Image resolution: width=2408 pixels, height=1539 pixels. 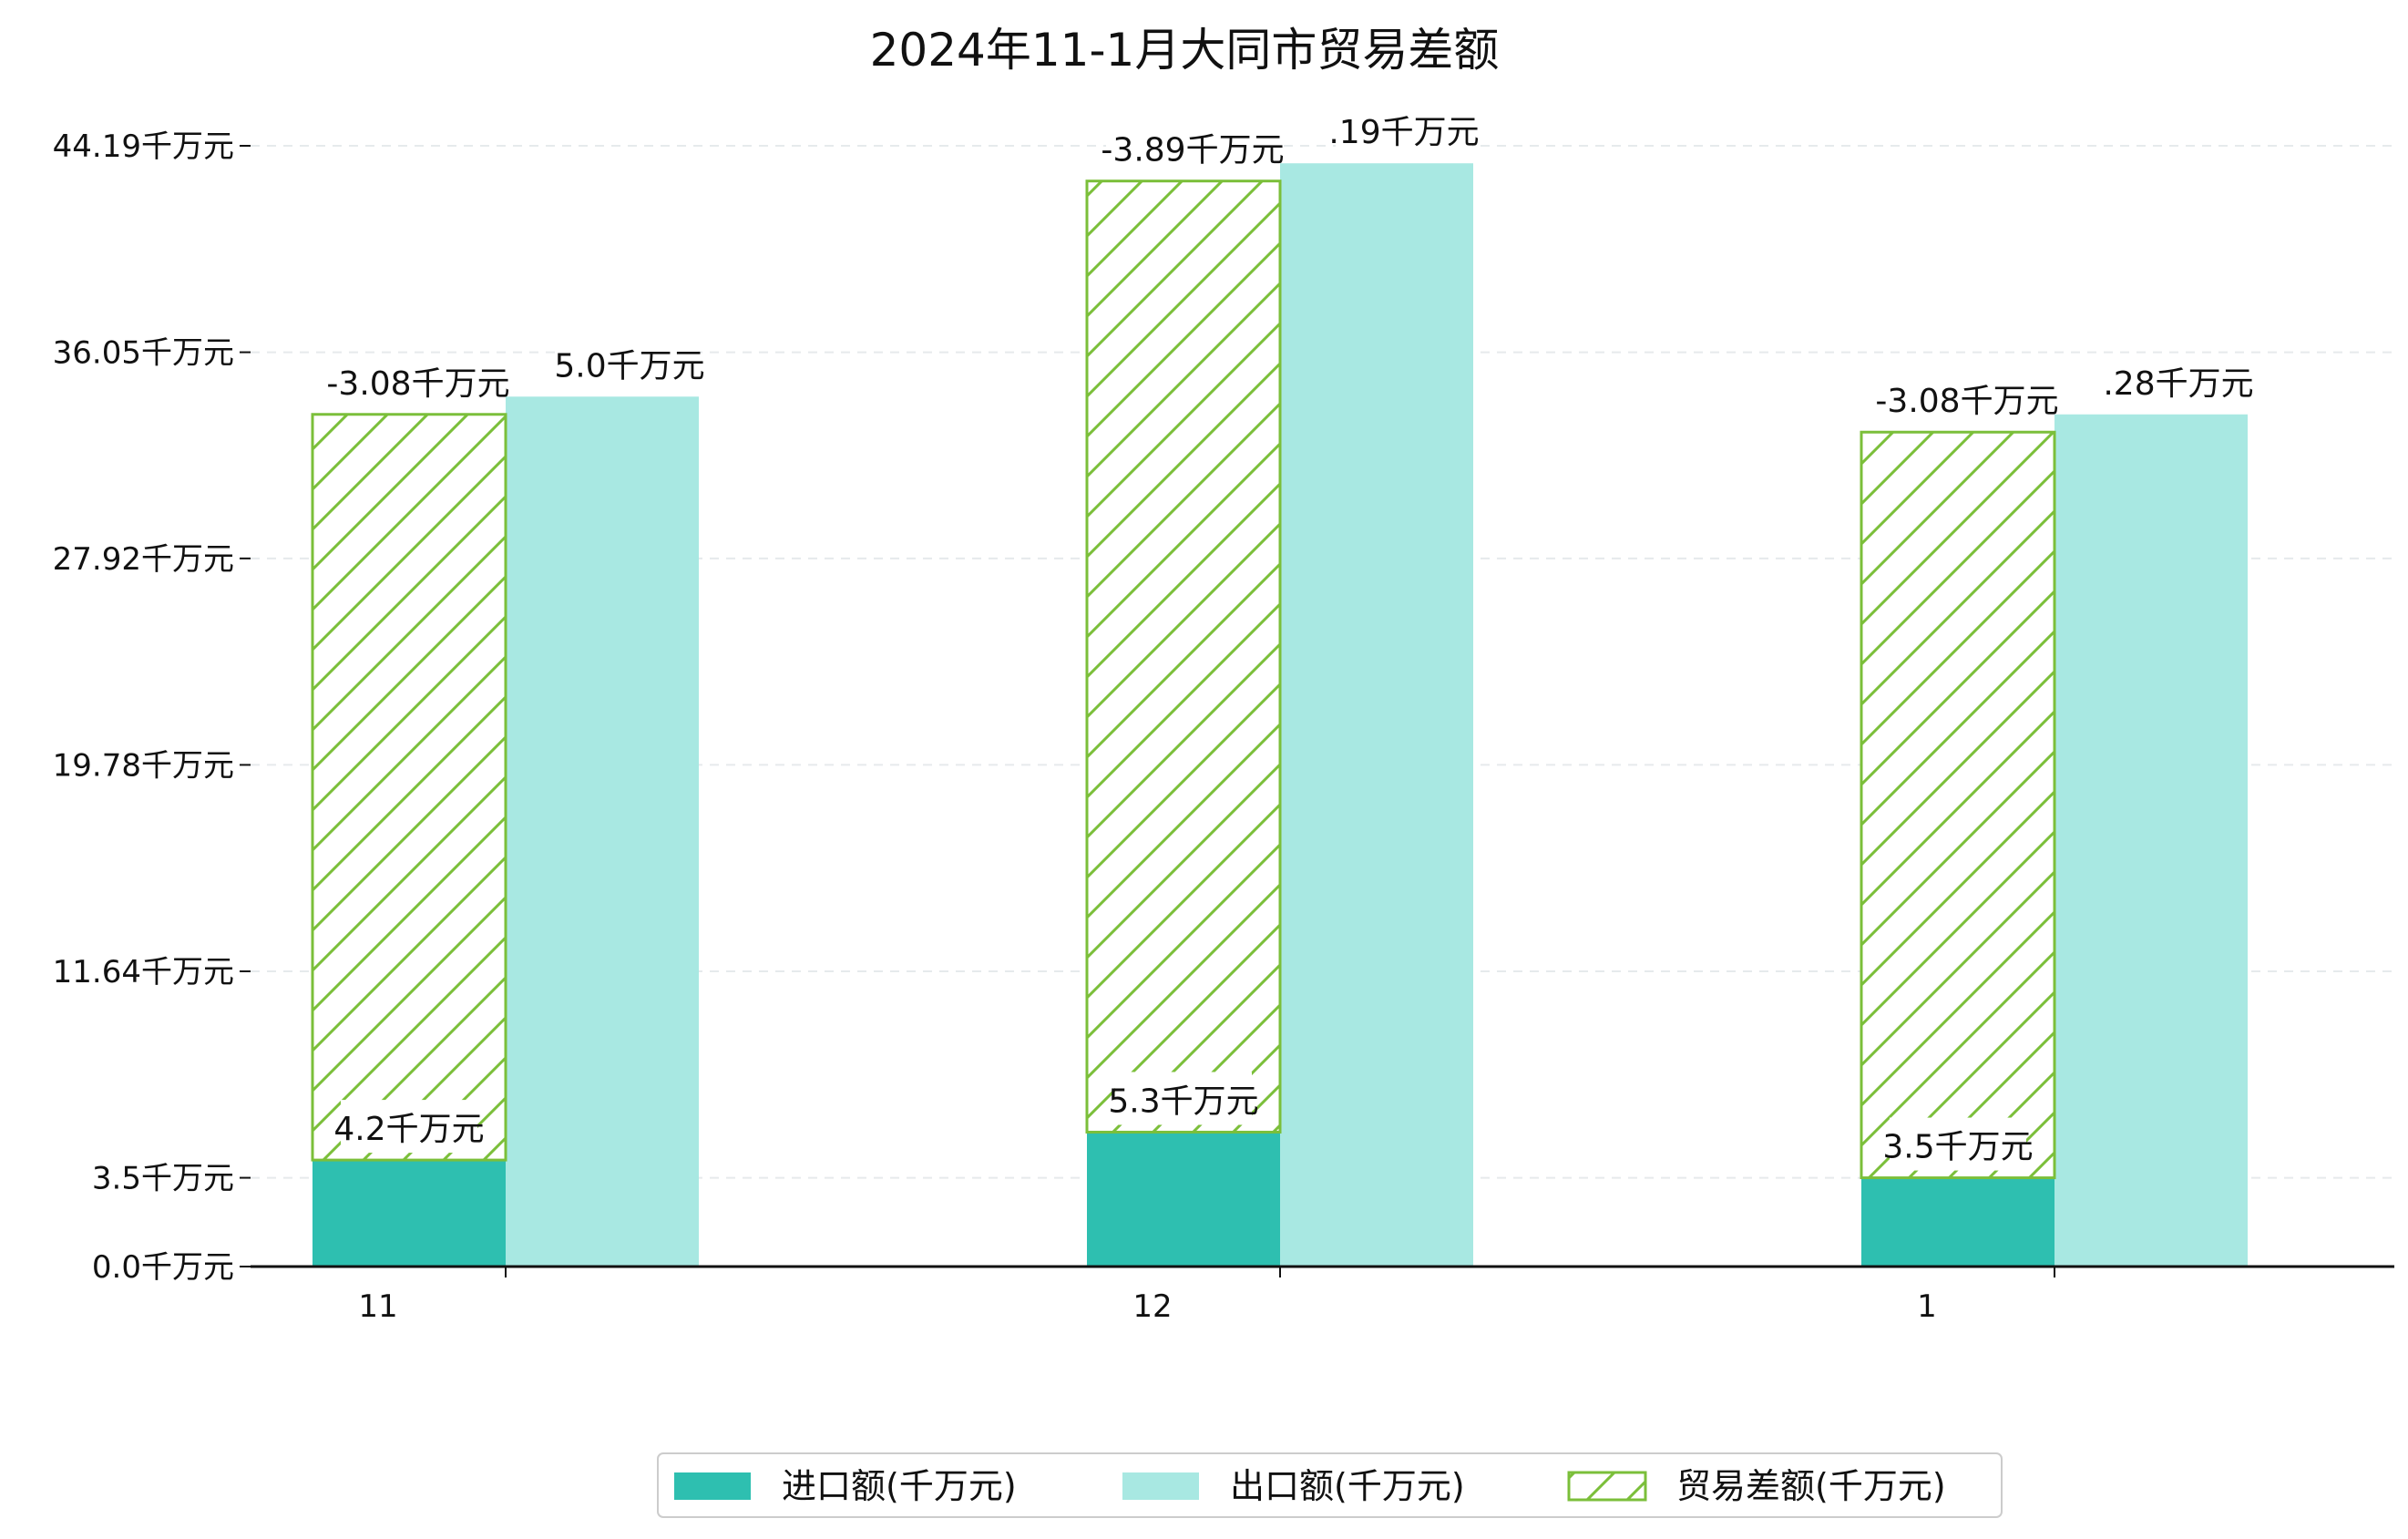 I want to click on legend: 进口额(千万元) 出口额(千万元) 贸易差额(千万元), so click(x=1330, y=1485).